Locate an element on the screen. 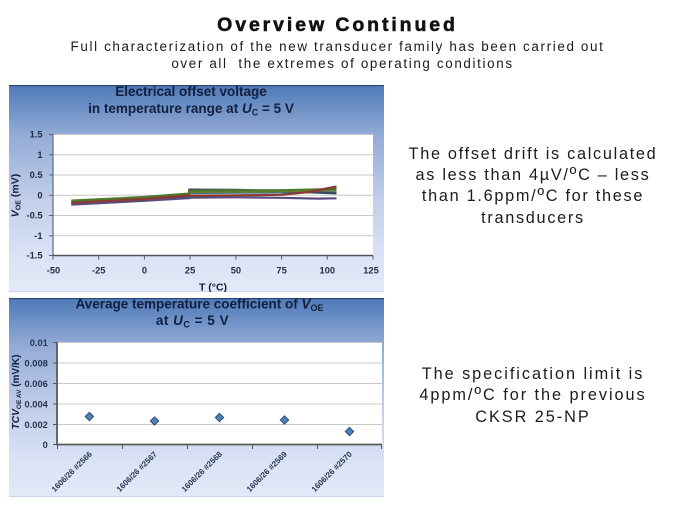 This screenshot has width=675, height=506. svg-text: 1606/26 #2568 is located at coordinates (202, 471).